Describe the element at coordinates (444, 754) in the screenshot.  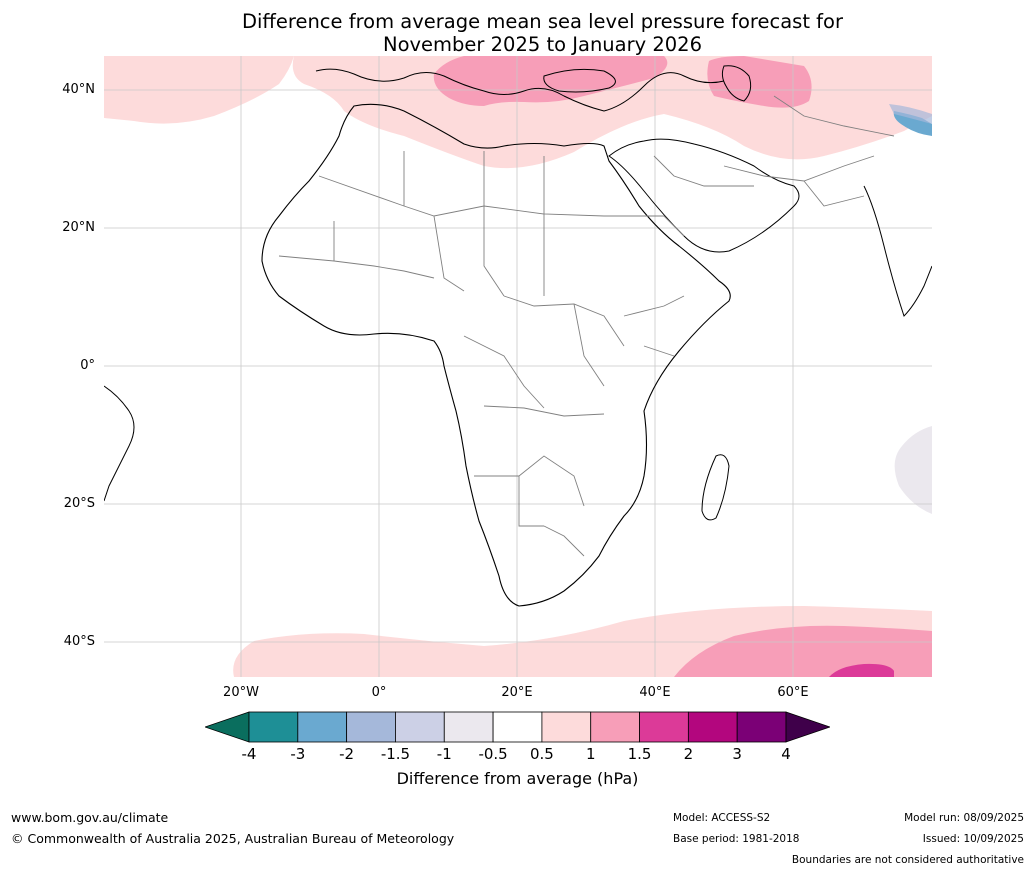
I see `colorbar-tick-label: -1` at that location.